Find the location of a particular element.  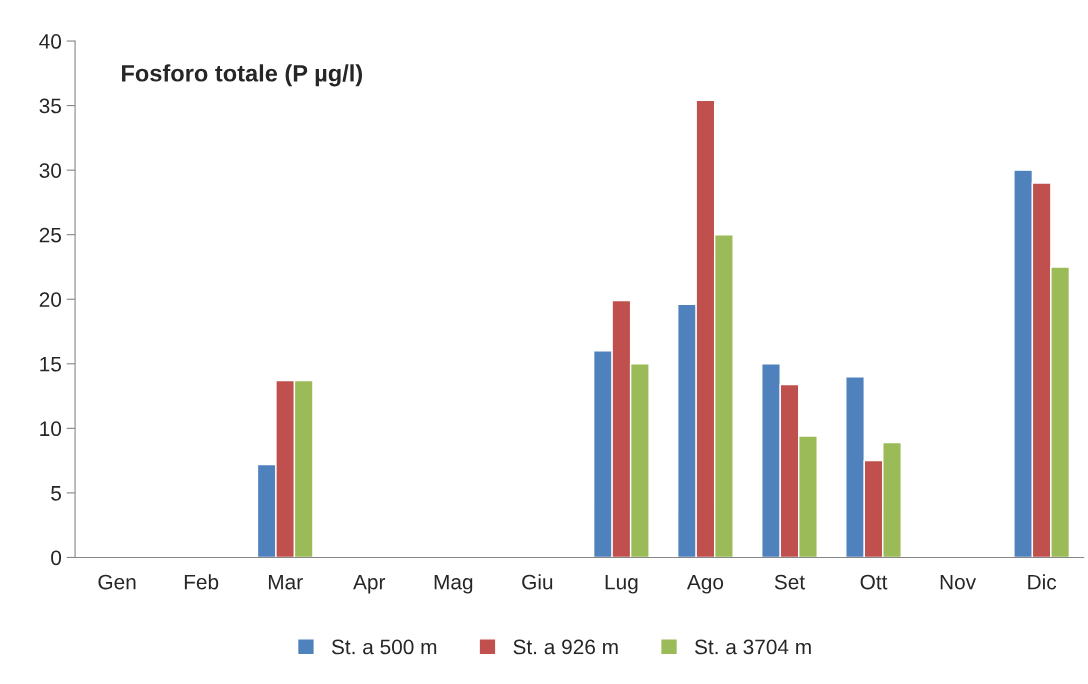

y-tick-label: 5 is located at coordinates (56, 493).